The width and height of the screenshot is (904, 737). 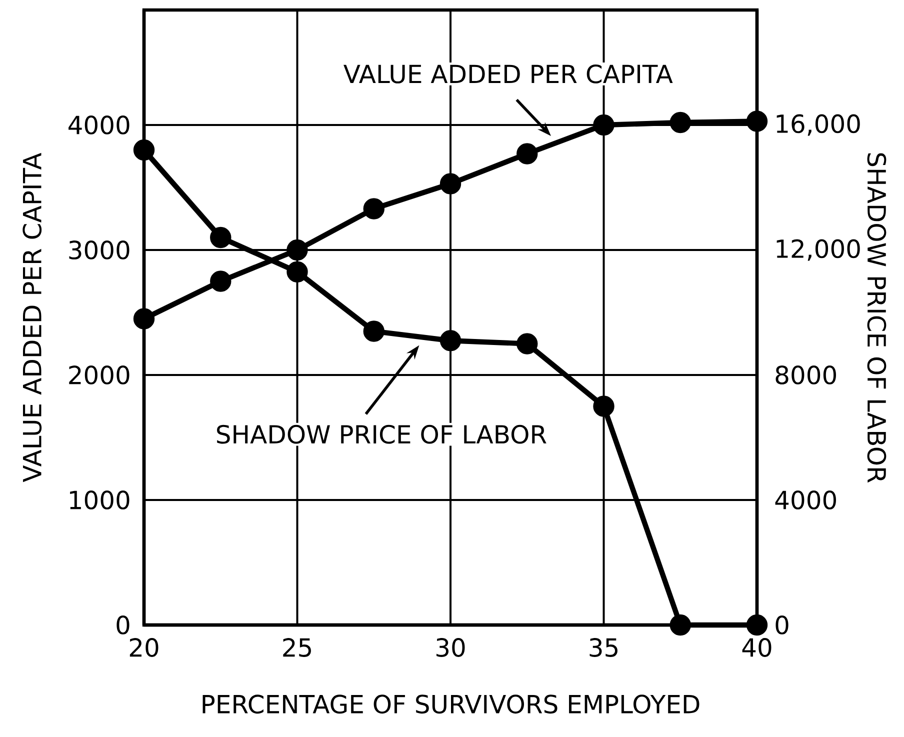 I want to click on y-tick-label: 2000, so click(x=99, y=375).